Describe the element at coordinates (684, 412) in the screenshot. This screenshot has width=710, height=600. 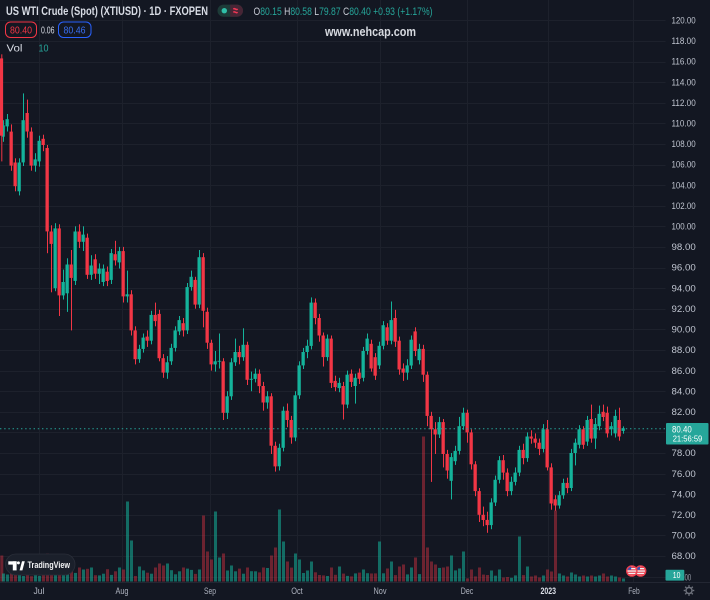
I see `svg-text: 82.00` at that location.